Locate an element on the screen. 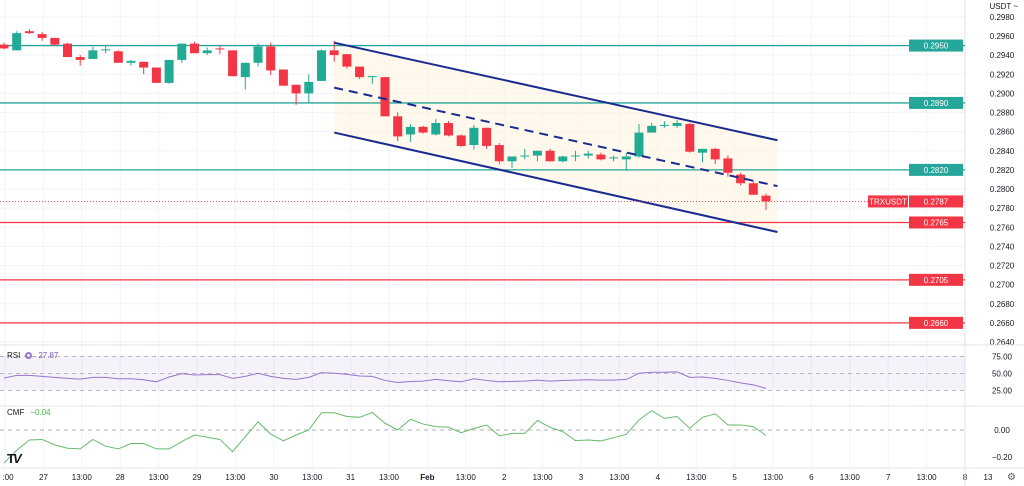 The height and width of the screenshot is (486, 1024). price-axis-label: 0.2640 is located at coordinates (1002, 342).